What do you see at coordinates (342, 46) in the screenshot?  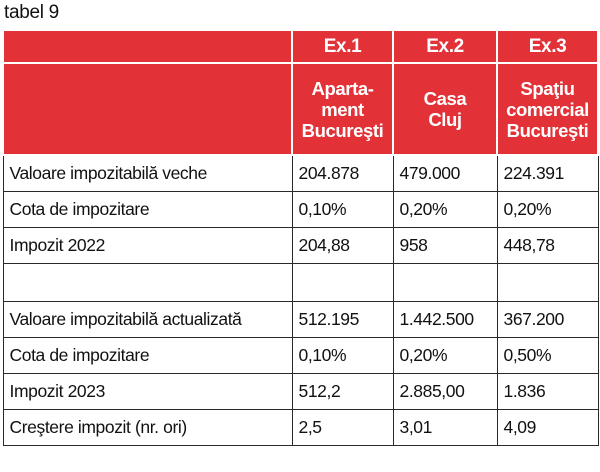 I see `header-ex1: Ex.1` at bounding box center [342, 46].